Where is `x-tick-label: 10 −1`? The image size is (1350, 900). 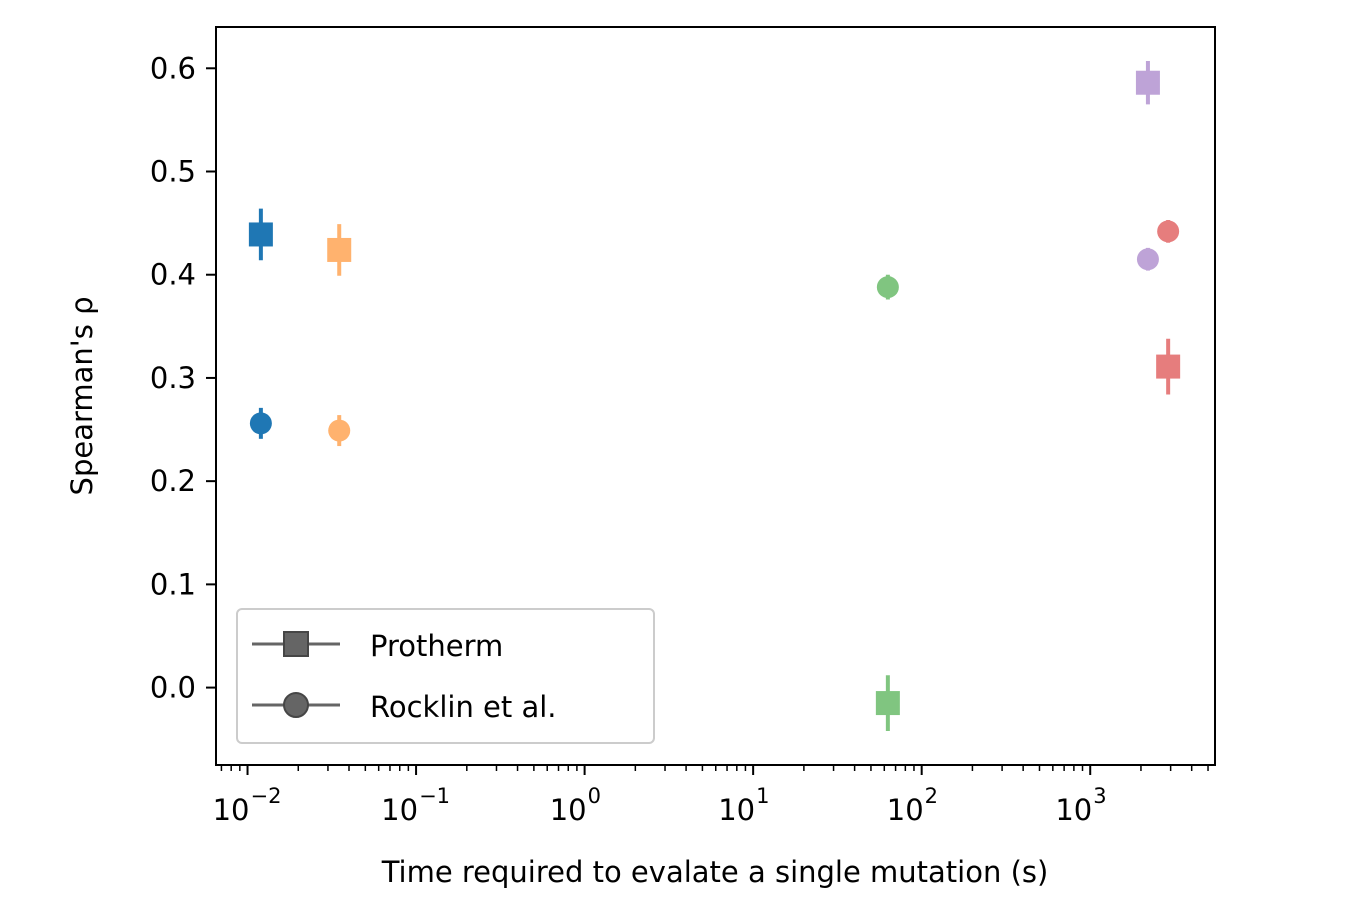
x-tick-label: 10 −1 is located at coordinates (415, 805).